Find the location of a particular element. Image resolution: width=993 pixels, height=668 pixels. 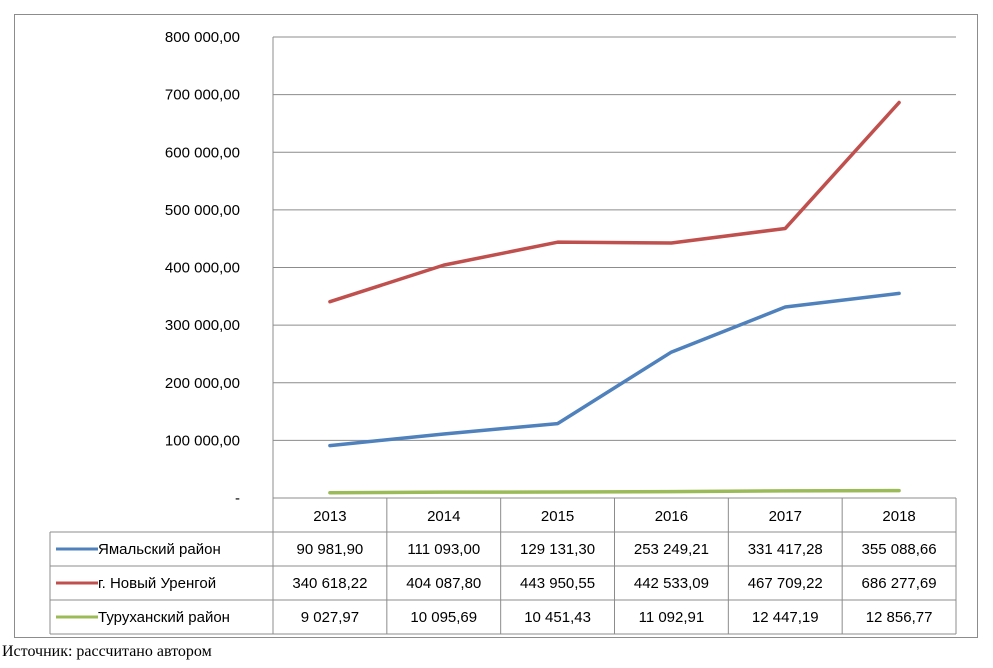

data-label: 11 092,91 is located at coordinates (672, 617).